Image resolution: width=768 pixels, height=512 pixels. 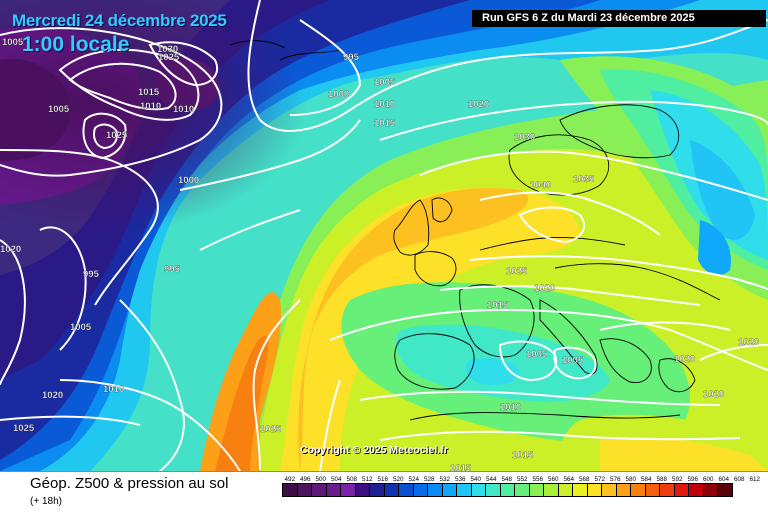 I want to click on color-scale-tick: 560, so click(x=553, y=479).